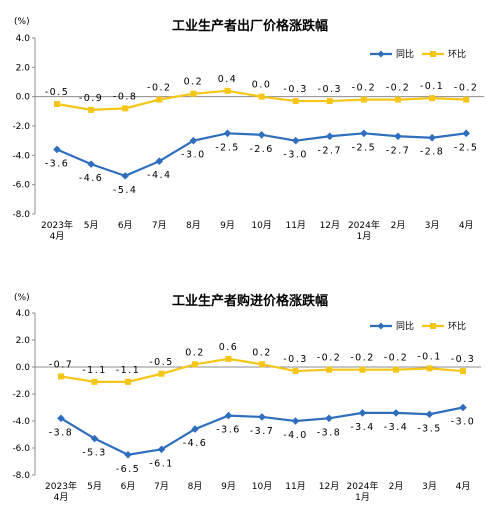 Image resolution: width=500 pixels, height=524 pixels. What do you see at coordinates (195, 486) in the screenshot?
I see `x-tick-label: 8月` at bounding box center [195, 486].